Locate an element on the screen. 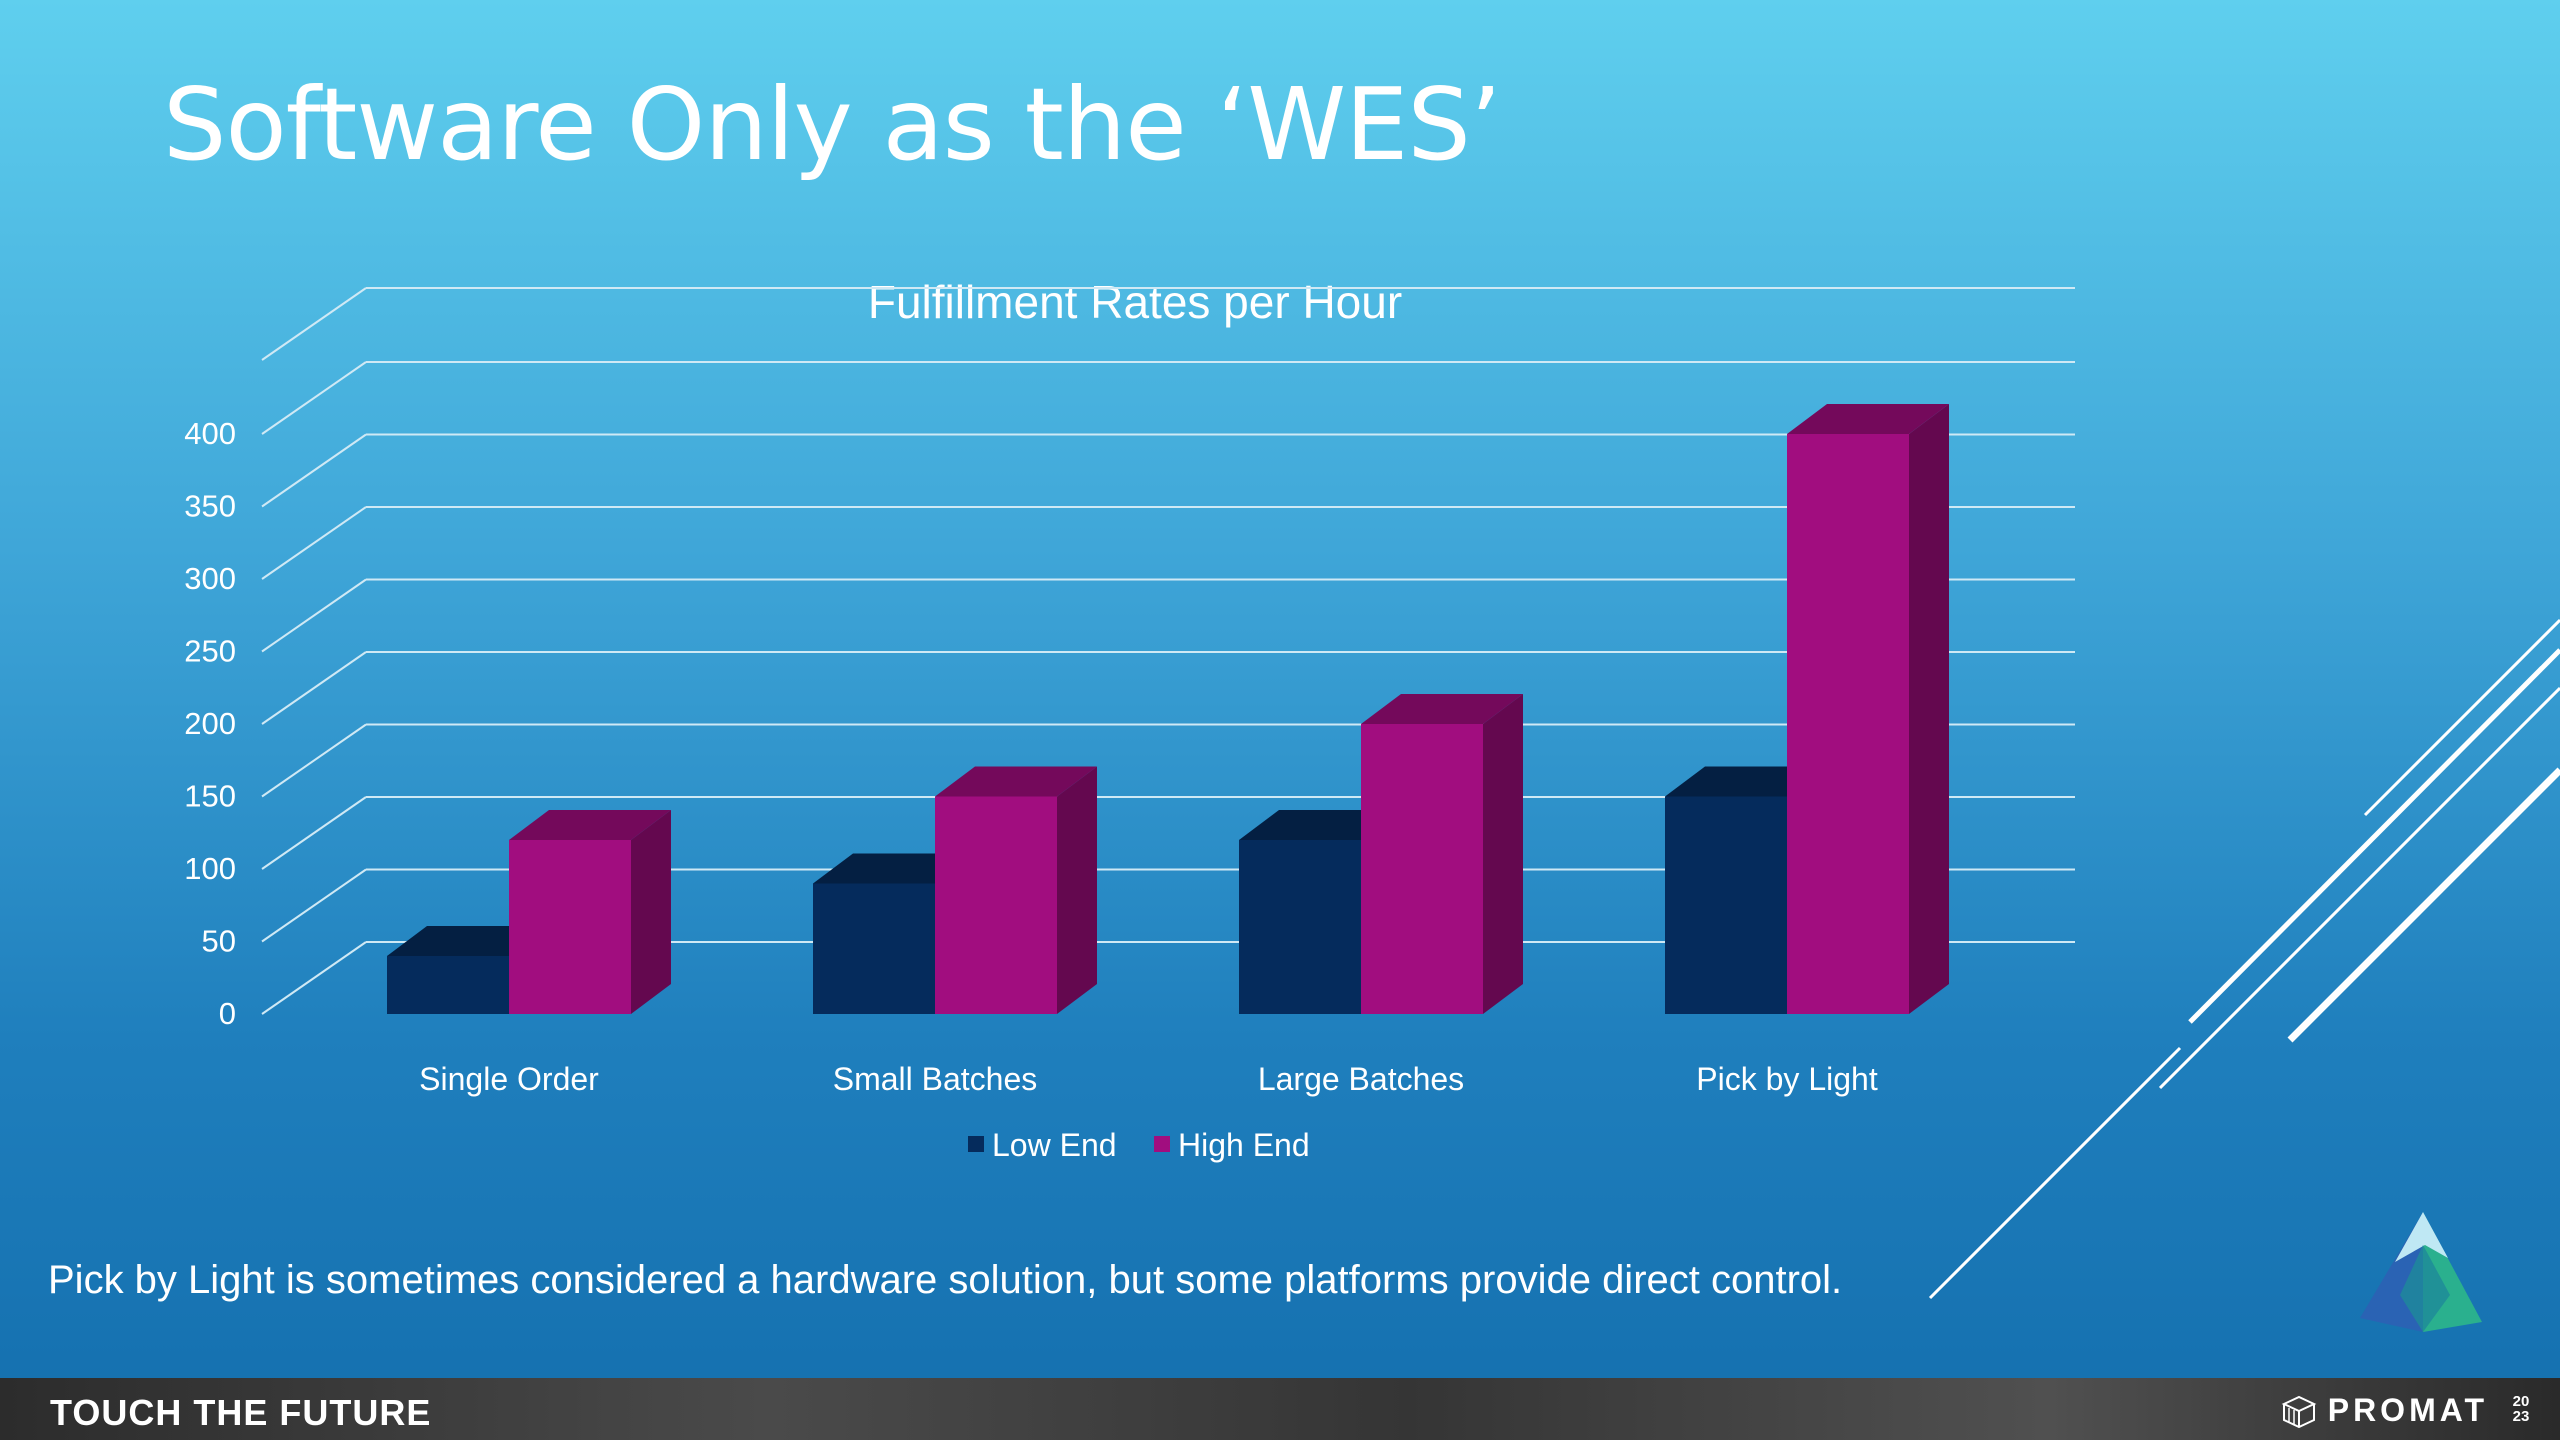  legend-label: Low End is located at coordinates (1054, 1145).